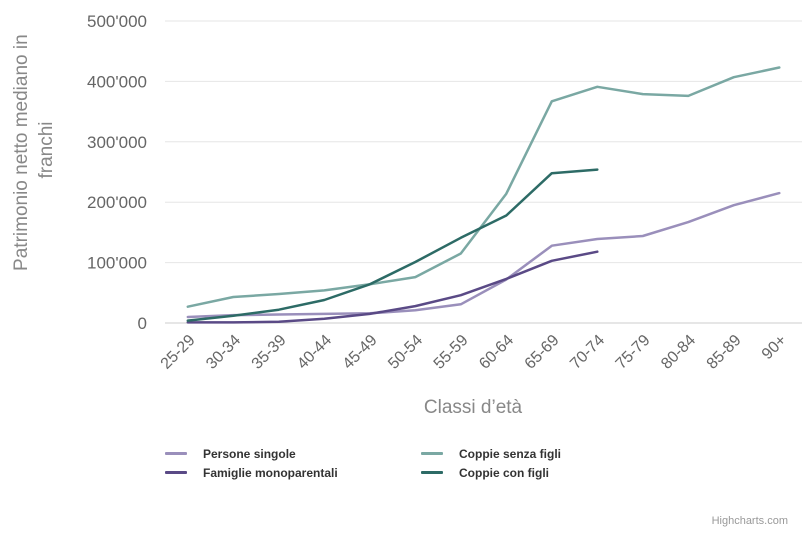  What do you see at coordinates (774, 347) in the screenshot?
I see `x-tick-label: 90+` at bounding box center [774, 347].